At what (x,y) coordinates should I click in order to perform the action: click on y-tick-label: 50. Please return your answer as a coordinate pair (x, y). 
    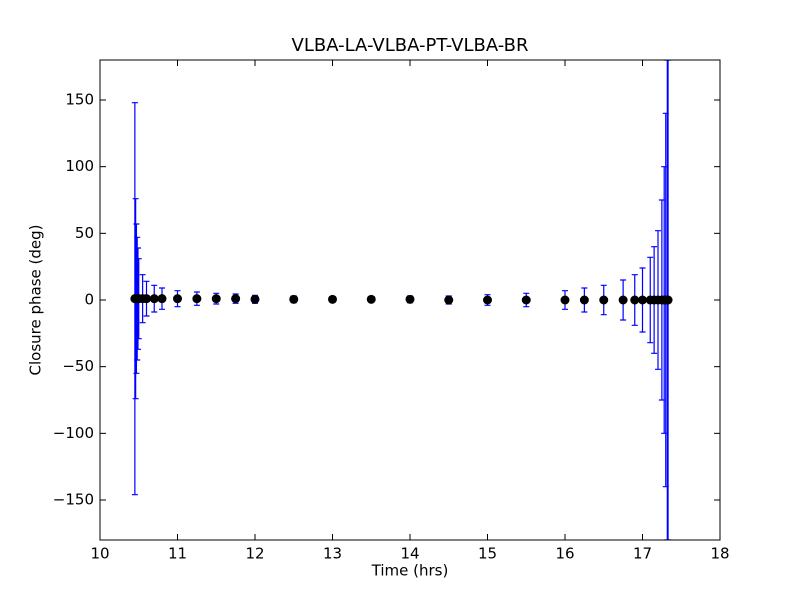
    Looking at the image, I should click on (84, 233).